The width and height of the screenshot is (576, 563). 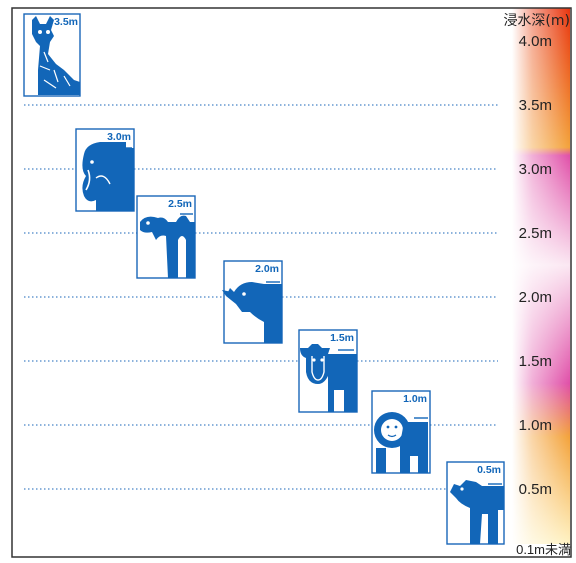 I want to click on camel-height-label: 2.5m, so click(x=180, y=204).